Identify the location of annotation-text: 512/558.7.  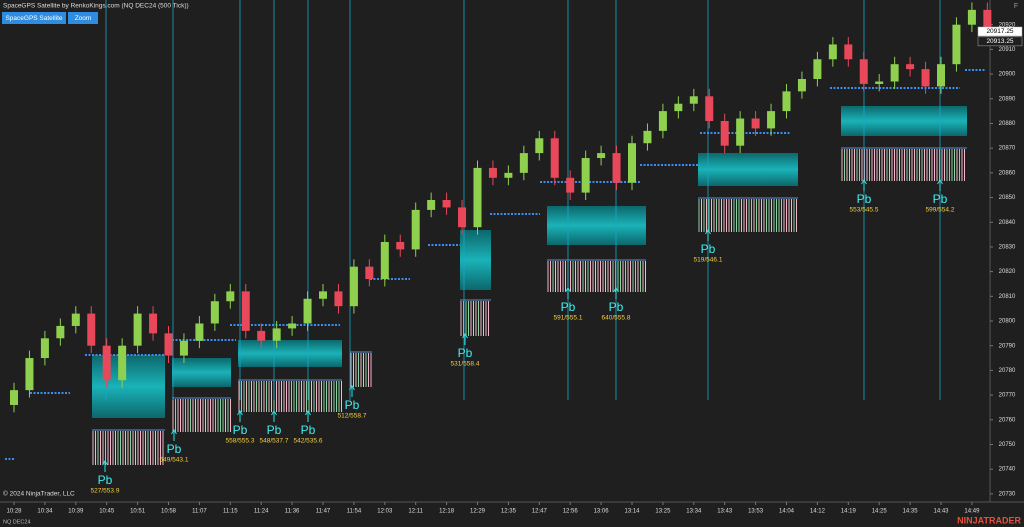
(352, 416).